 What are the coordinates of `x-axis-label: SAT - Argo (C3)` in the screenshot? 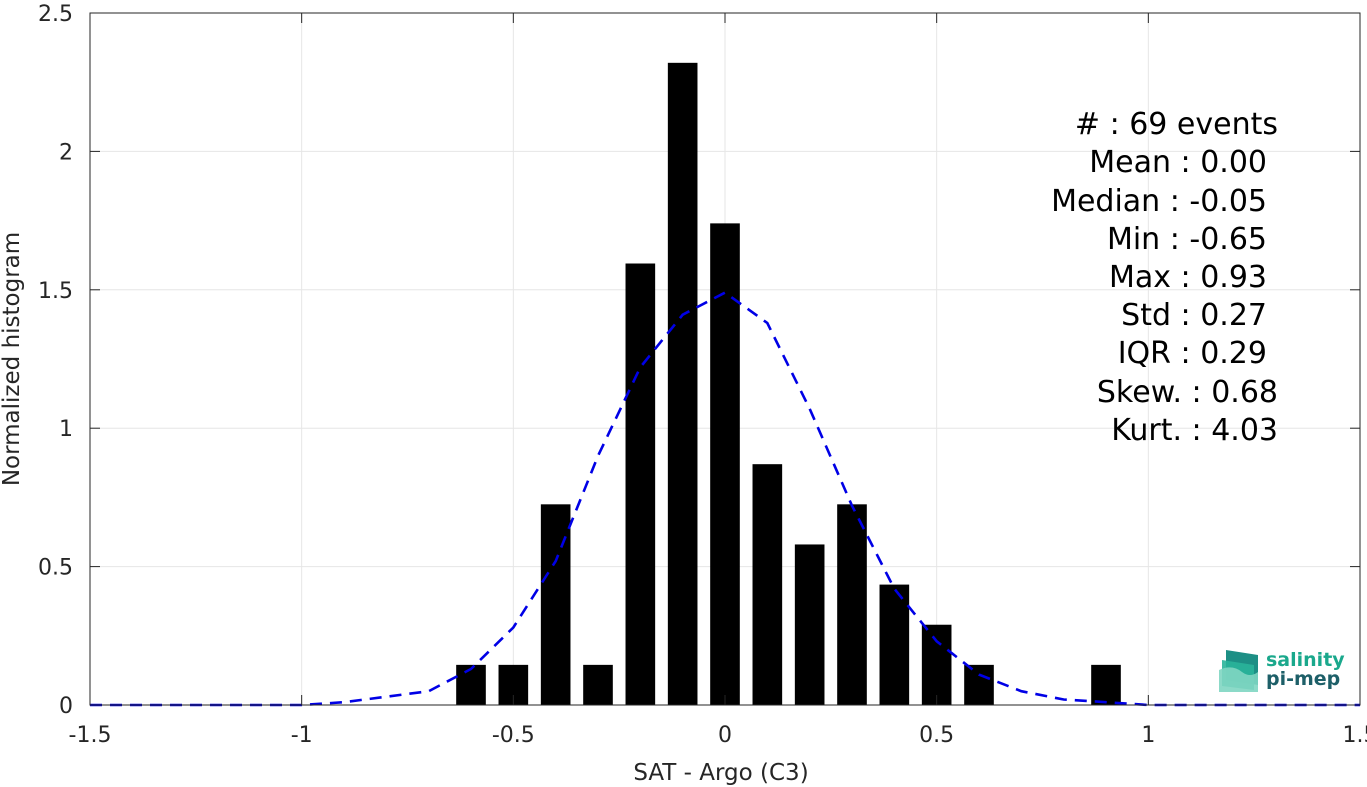 It's located at (720, 773).